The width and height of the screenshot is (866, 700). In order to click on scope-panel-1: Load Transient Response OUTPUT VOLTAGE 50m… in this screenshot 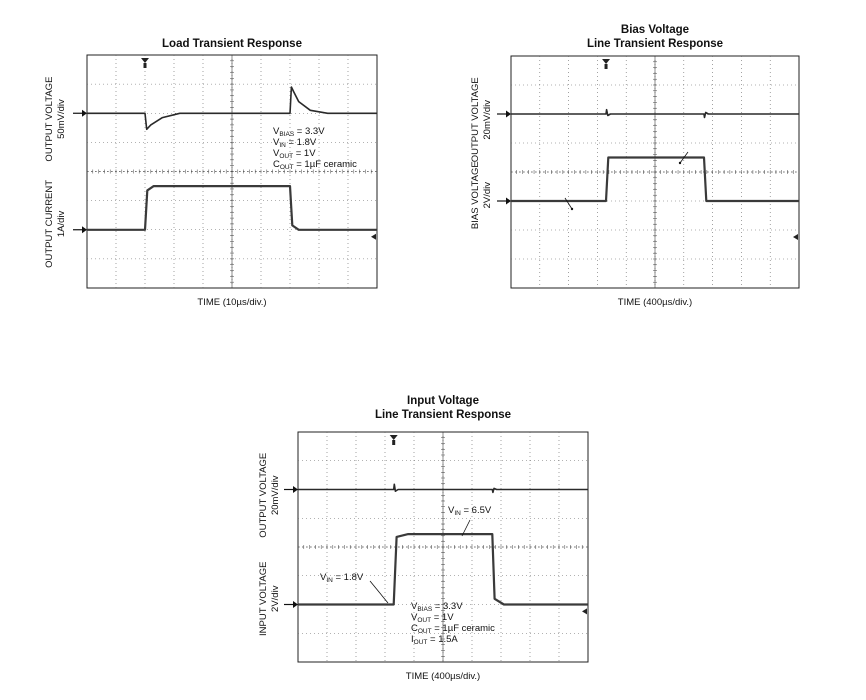, I will do `click(211, 173)`.